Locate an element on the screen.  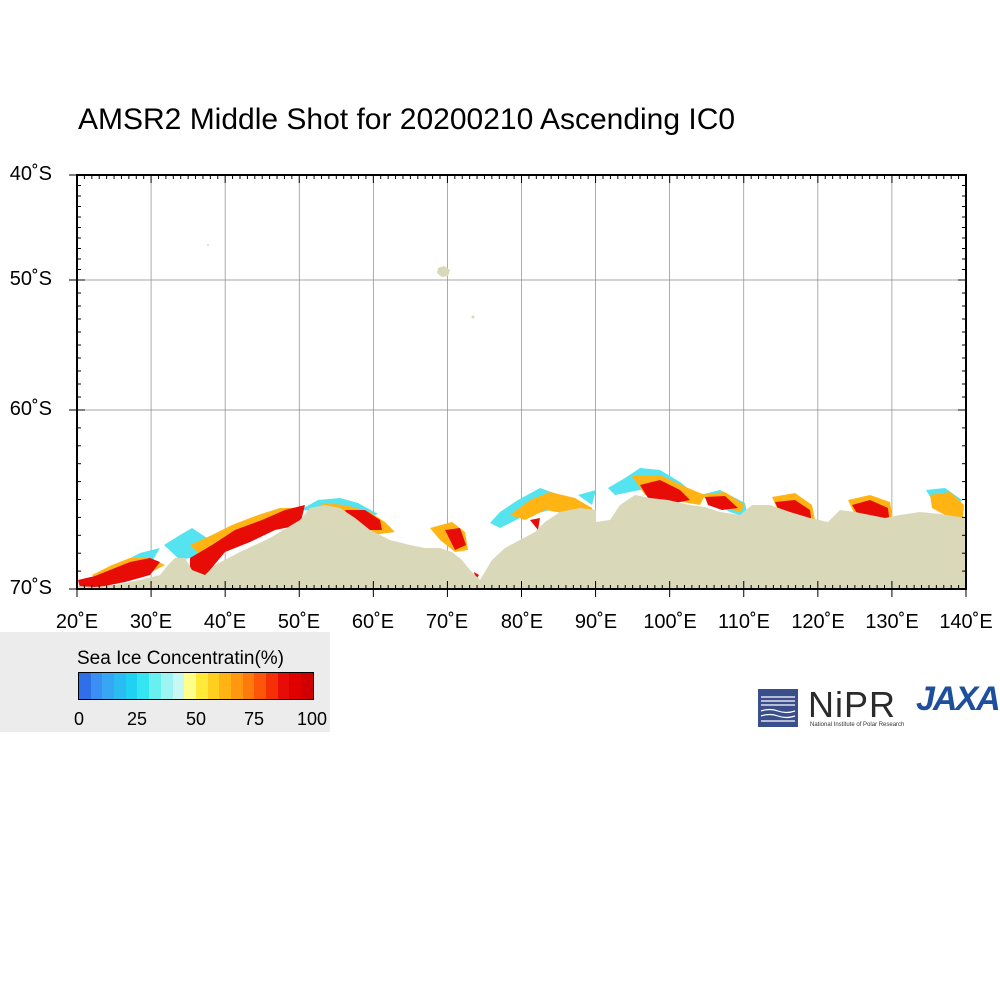
lon-label-120e: 120˚E is located at coordinates (818, 622).